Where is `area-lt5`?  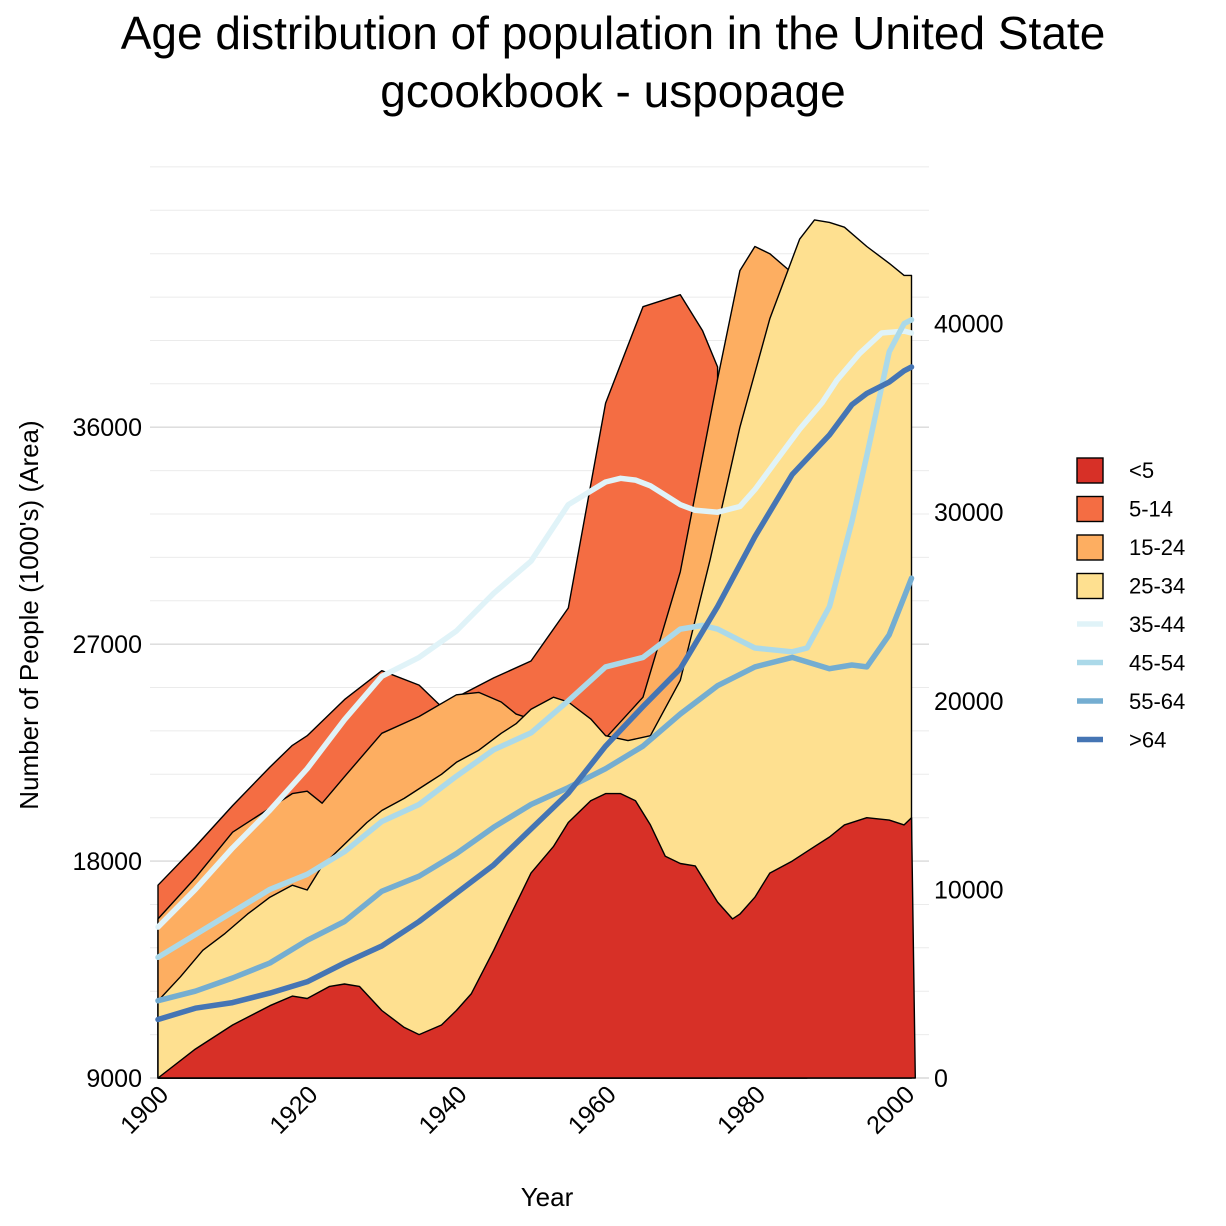 area-lt5 is located at coordinates (536, 935).